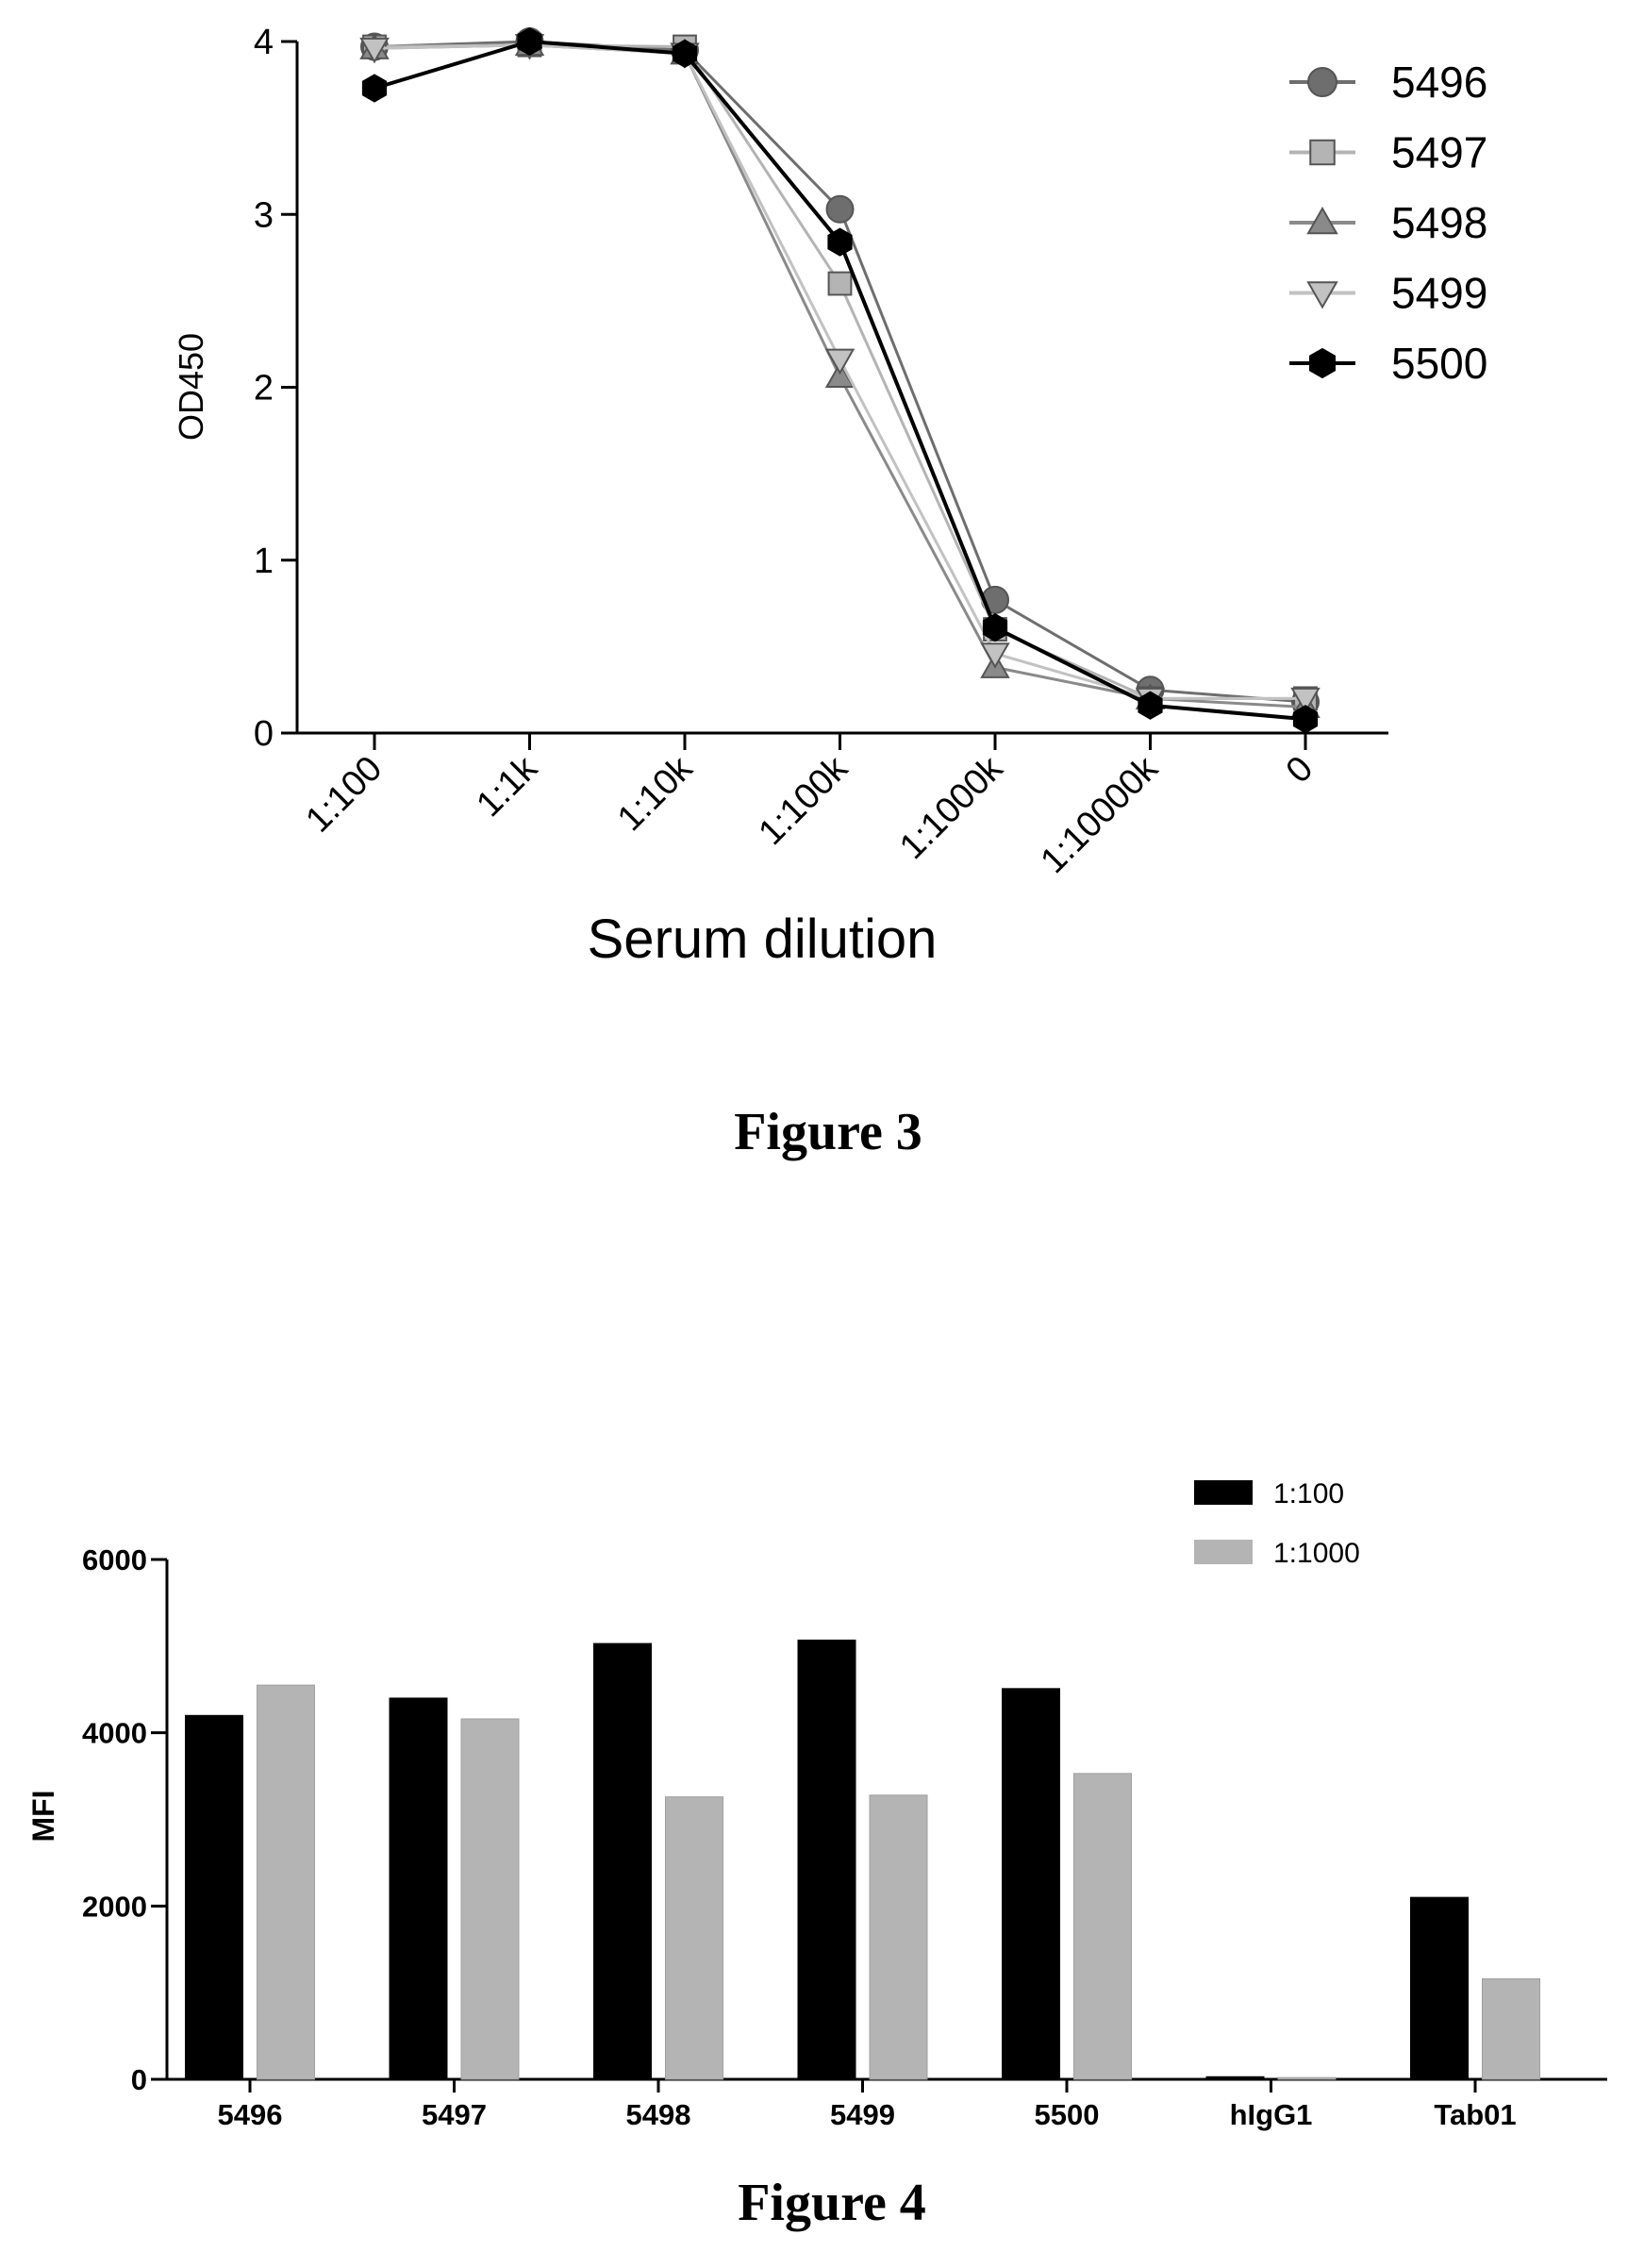 The height and width of the screenshot is (2268, 1628). What do you see at coordinates (1271, 2114) in the screenshot?
I see `x-tick-label: hIgG1` at bounding box center [1271, 2114].